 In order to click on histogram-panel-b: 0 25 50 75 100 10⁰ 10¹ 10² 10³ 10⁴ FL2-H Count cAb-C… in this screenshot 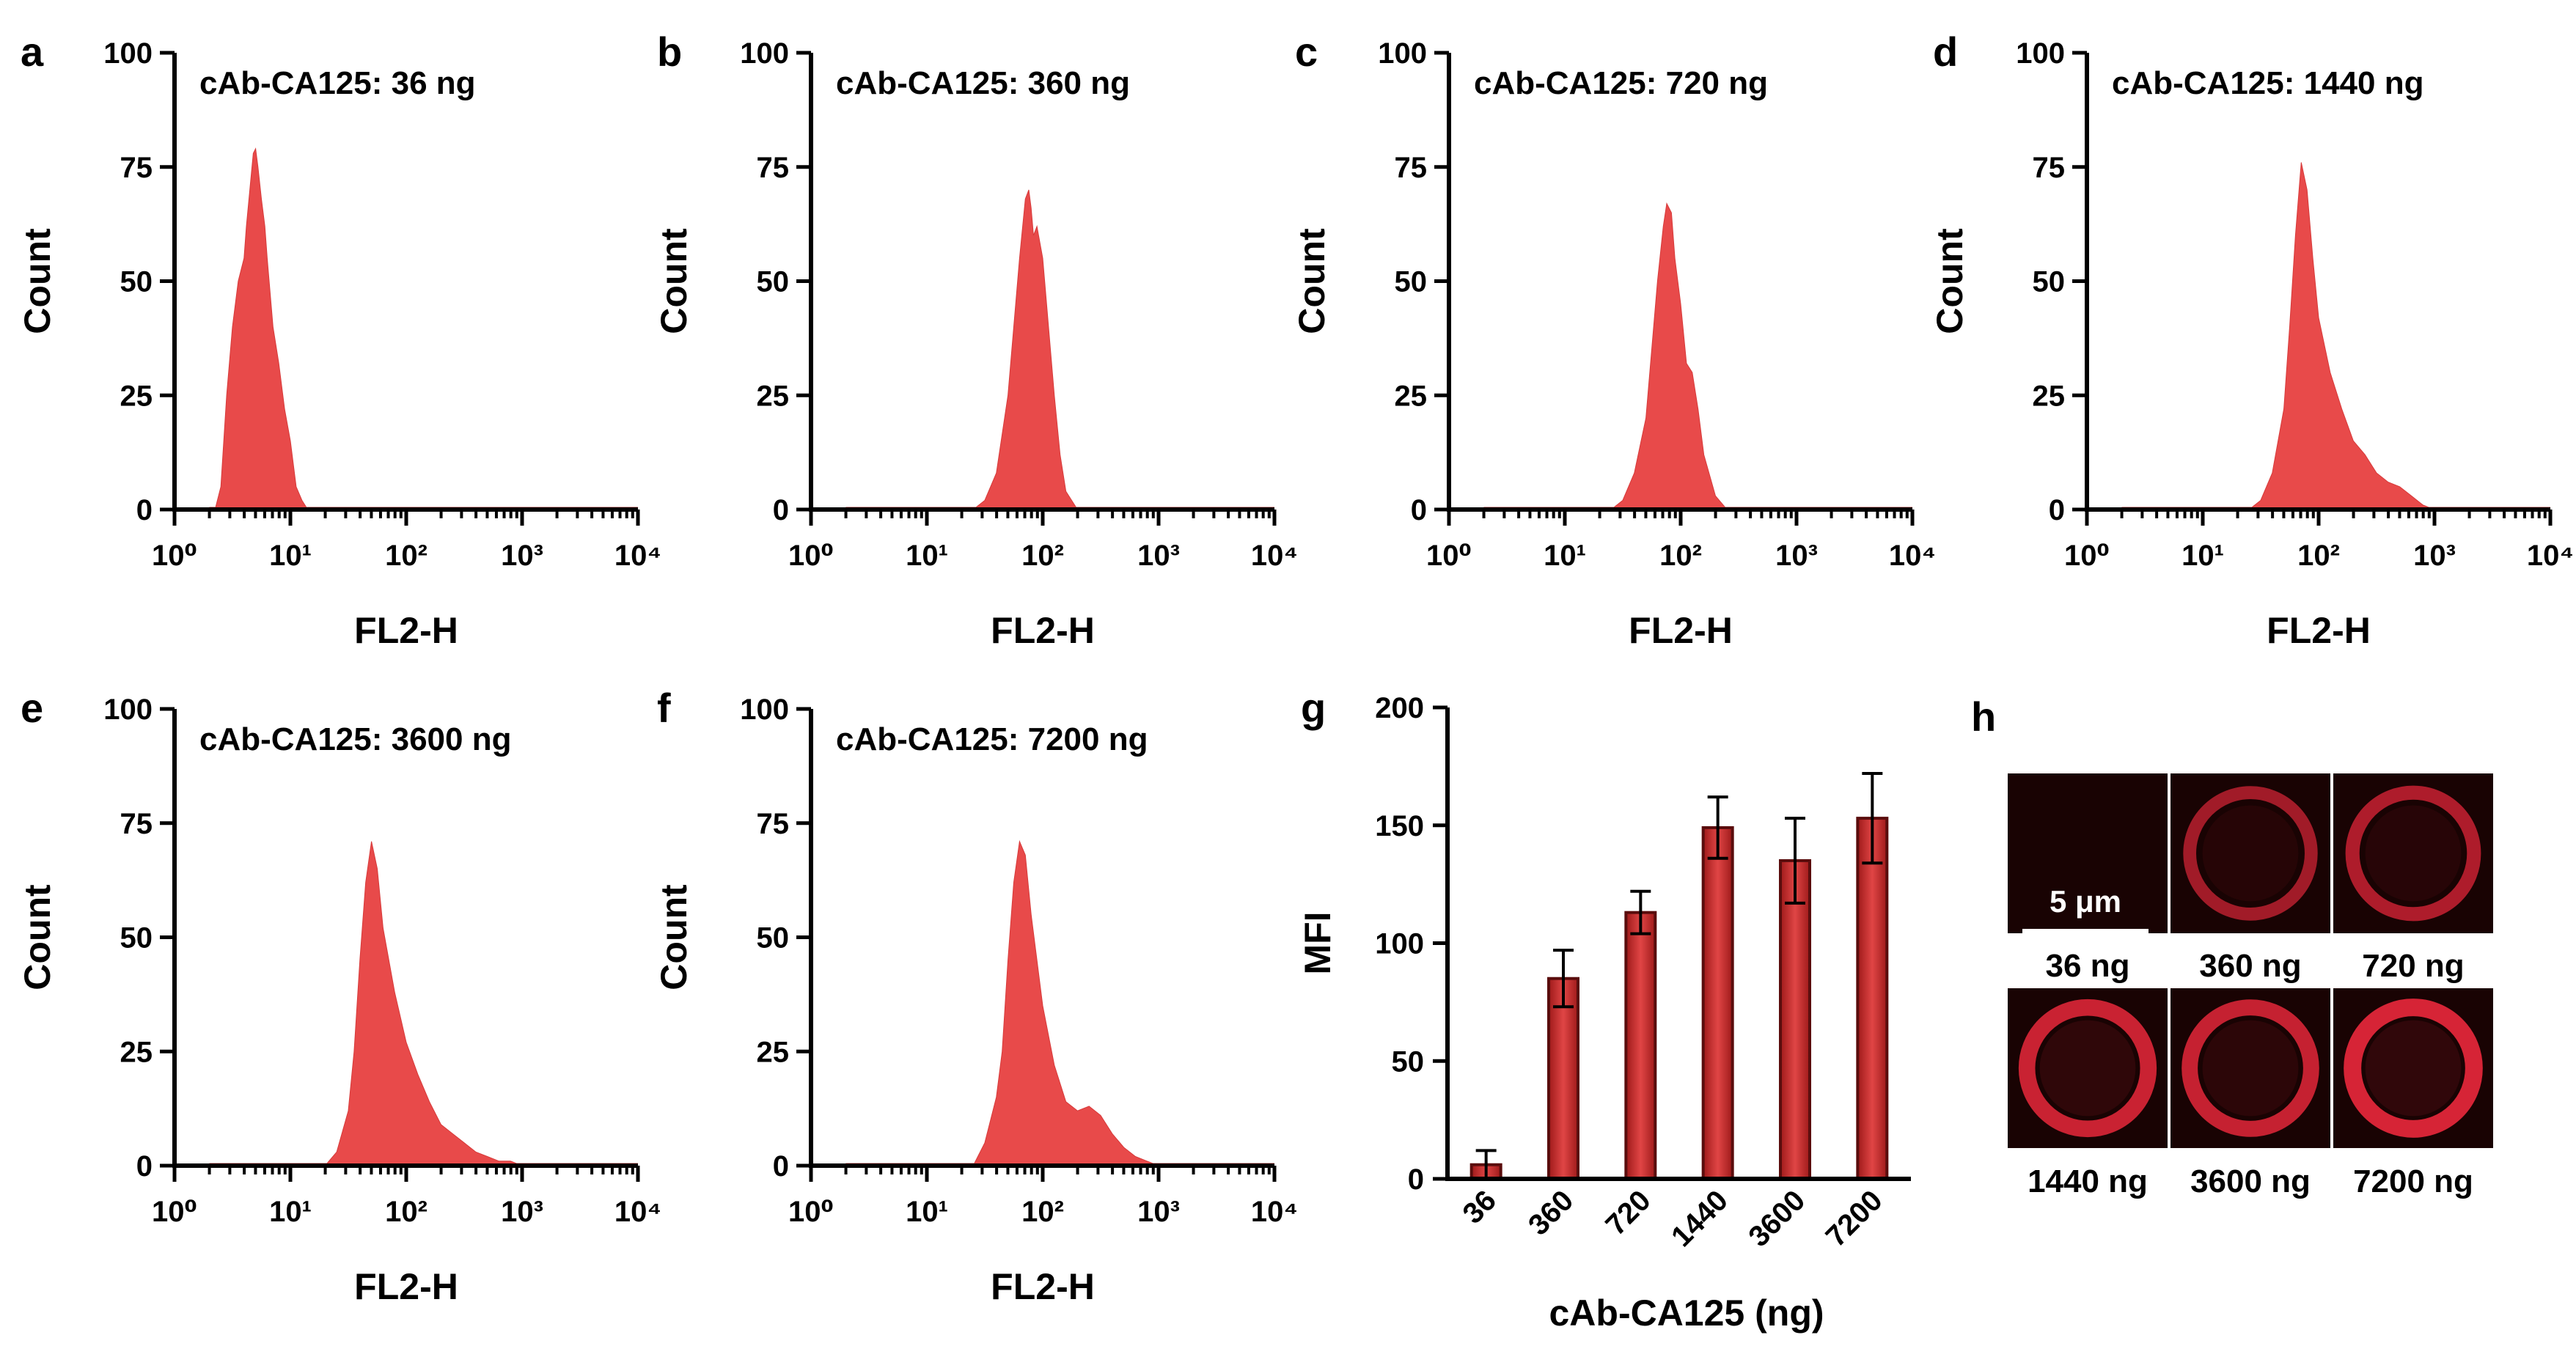, I will do `click(976, 340)`.